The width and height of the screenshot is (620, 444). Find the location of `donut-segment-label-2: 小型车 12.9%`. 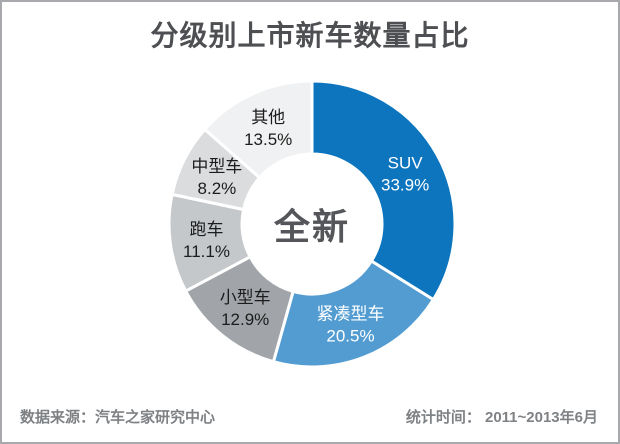

donut-segment-label-2: 小型车 12.9% is located at coordinates (245, 308).